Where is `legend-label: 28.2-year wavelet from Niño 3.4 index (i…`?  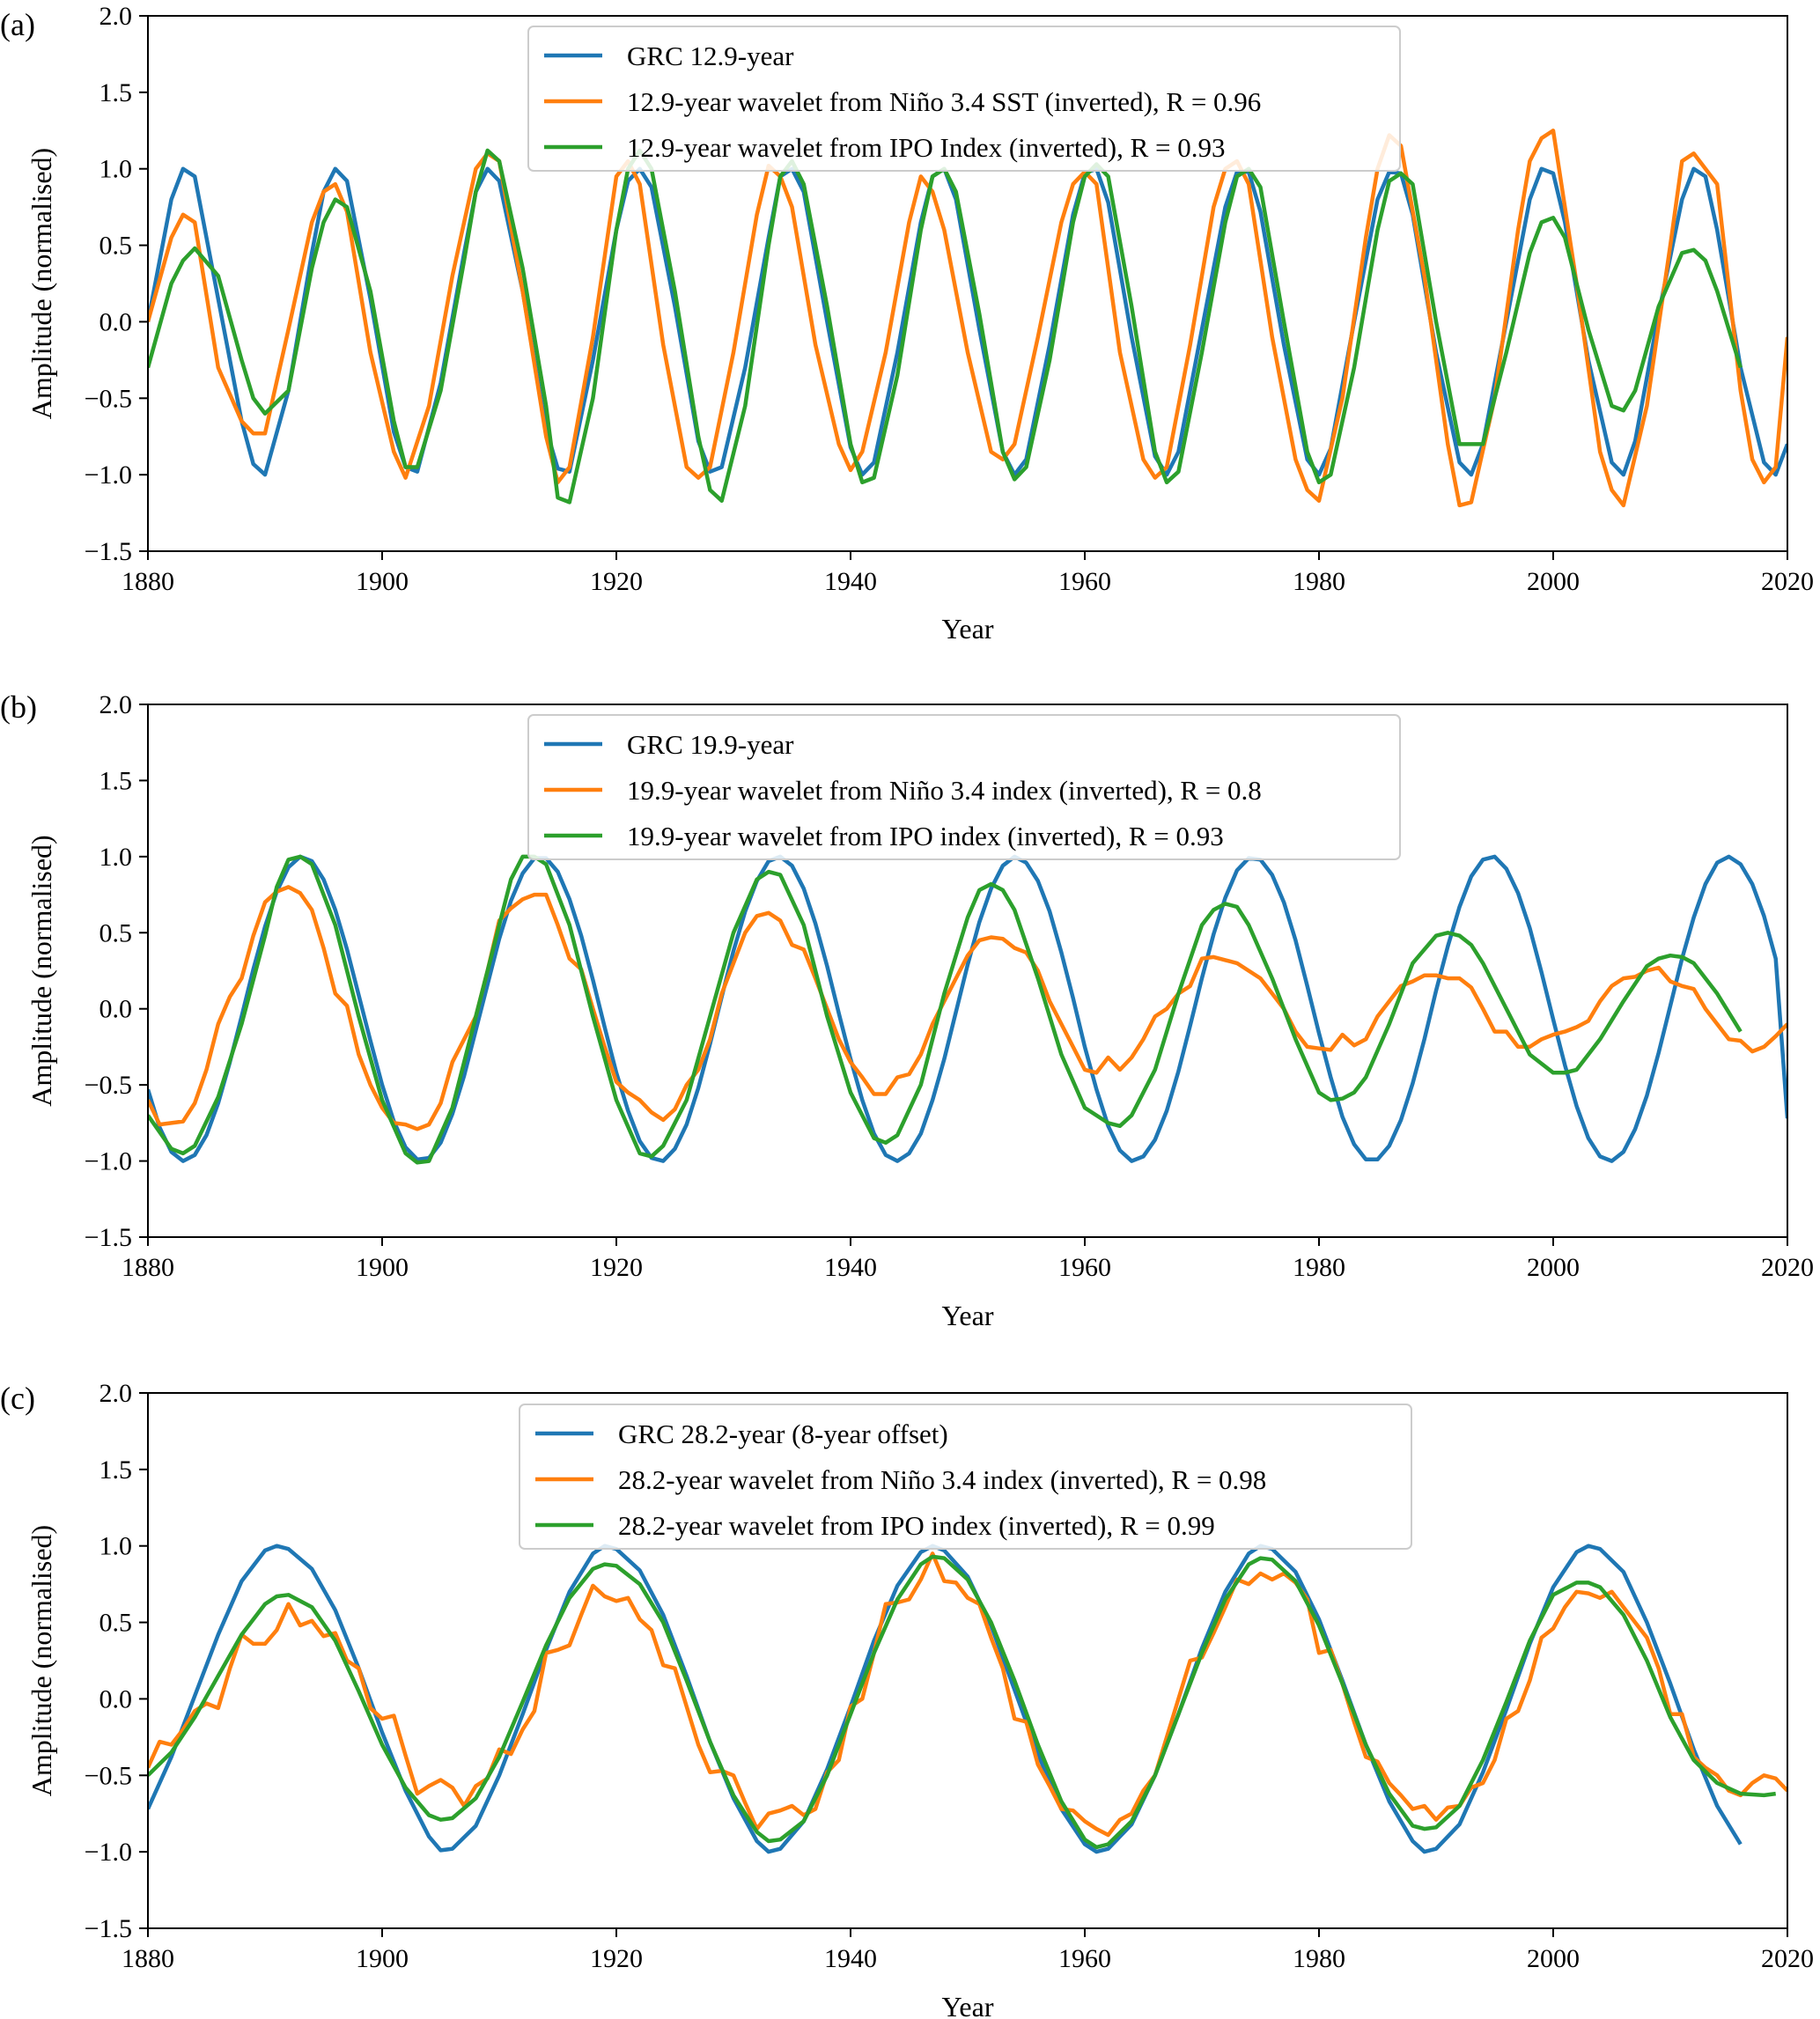
legend-label: 28.2-year wavelet from Niño 3.4 index (i… is located at coordinates (942, 1479).